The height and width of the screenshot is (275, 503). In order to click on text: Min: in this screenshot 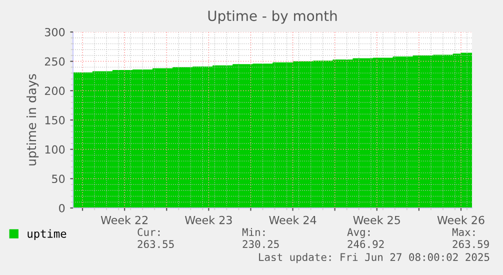, I will do `click(253, 232)`.